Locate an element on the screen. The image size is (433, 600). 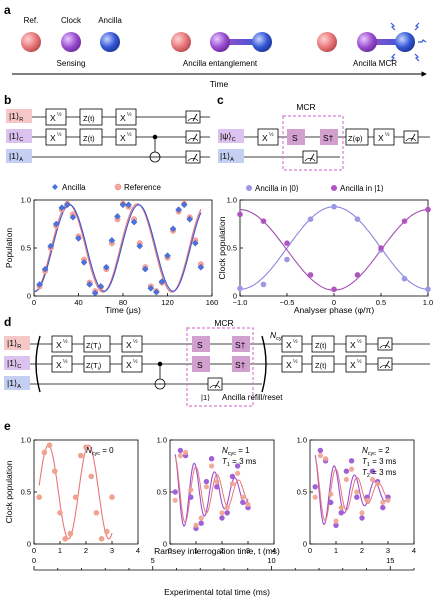
fit-ancilla is located at coordinates (117, 248).